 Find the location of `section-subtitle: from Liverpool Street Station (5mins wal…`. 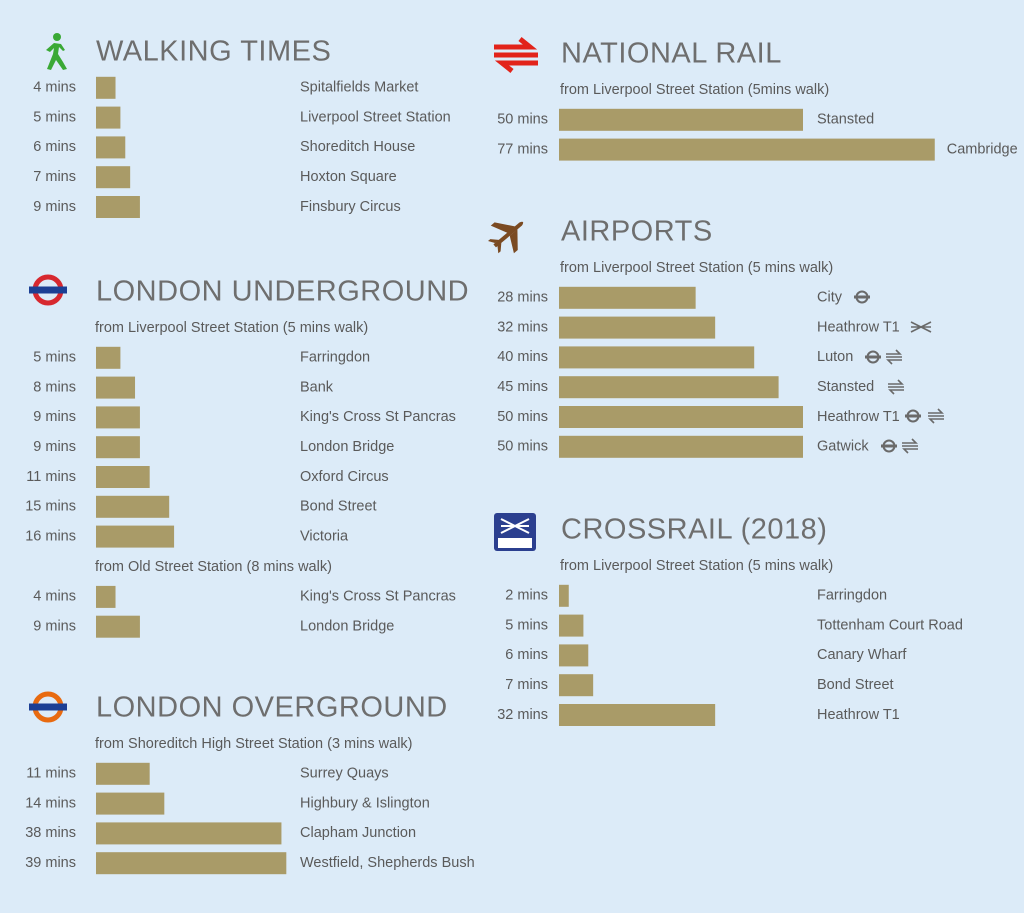

section-subtitle: from Liverpool Street Station (5mins wal… is located at coordinates (694, 90).